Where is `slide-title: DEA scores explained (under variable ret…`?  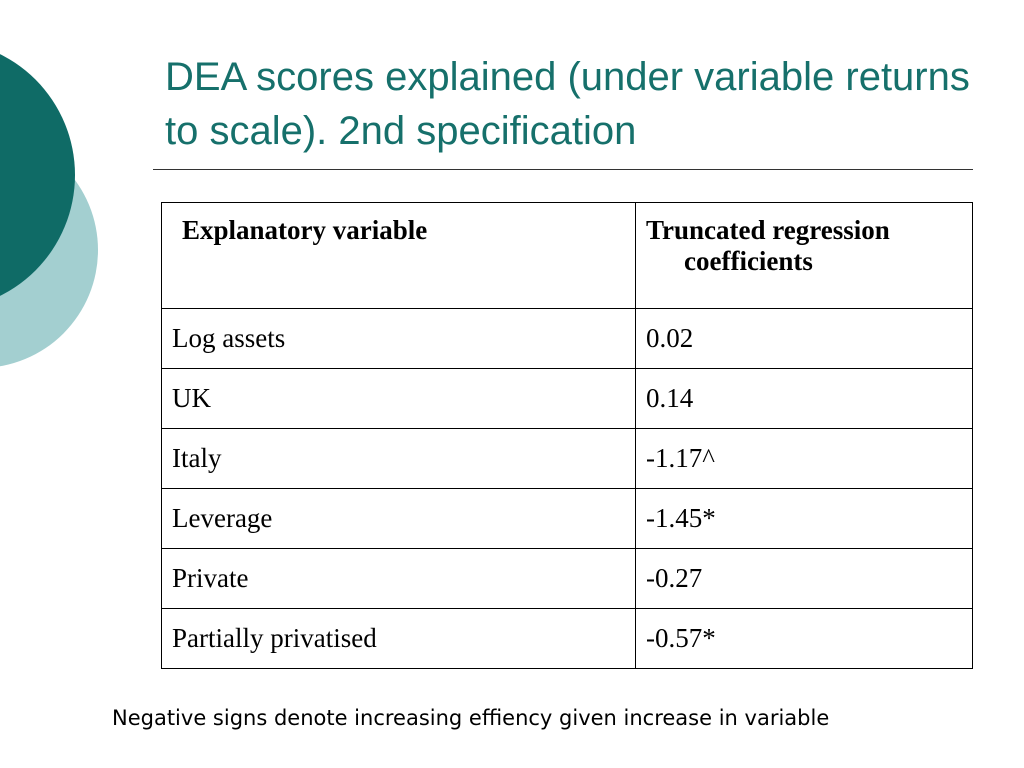 slide-title: DEA scores explained (under variable ret… is located at coordinates (567, 104).